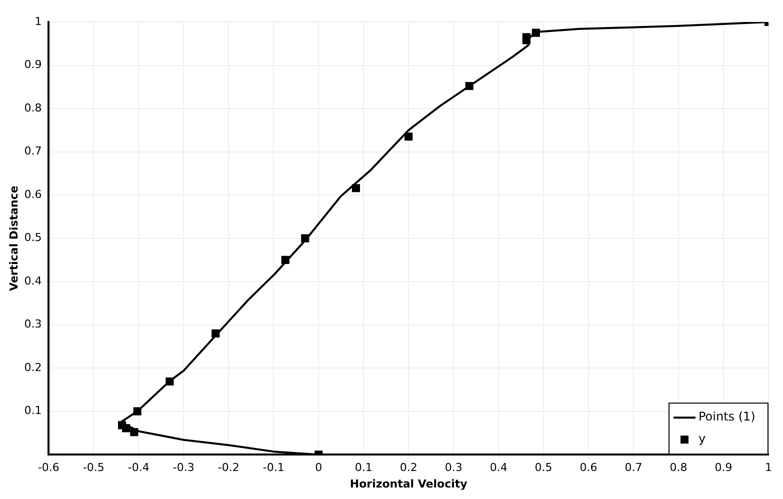 Image resolution: width=783 pixels, height=499 pixels. What do you see at coordinates (33, 151) in the screenshot?
I see `y-tick-label: 0.7` at bounding box center [33, 151].